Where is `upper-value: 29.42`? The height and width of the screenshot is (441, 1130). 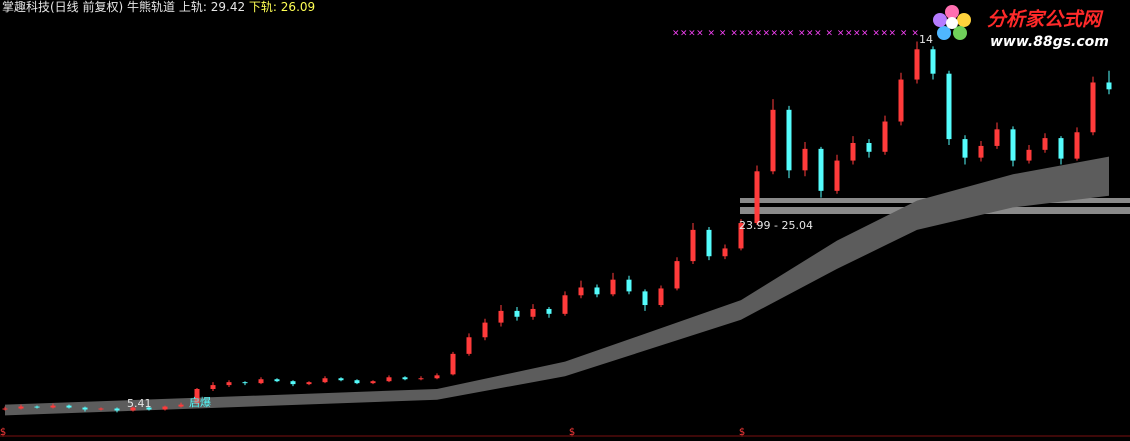 upper-value: 29.42 is located at coordinates (228, 7).